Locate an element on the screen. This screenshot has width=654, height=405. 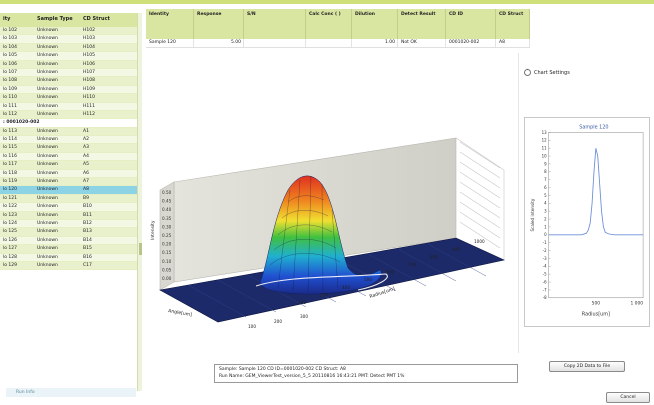
side-chart-title: Sample 120 is located at coordinates (593, 128).